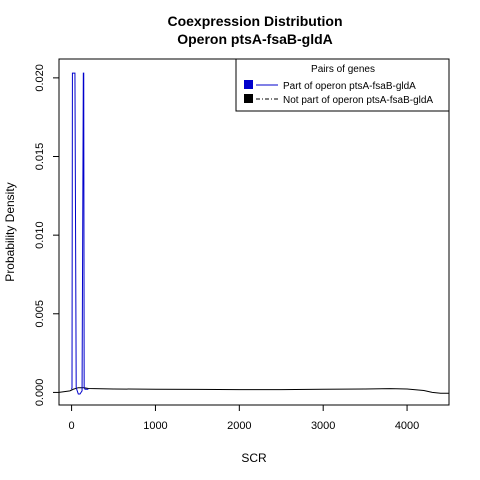 This screenshot has height=480, width=480. I want to click on legend-swatch-non-operon, so click(248, 98).